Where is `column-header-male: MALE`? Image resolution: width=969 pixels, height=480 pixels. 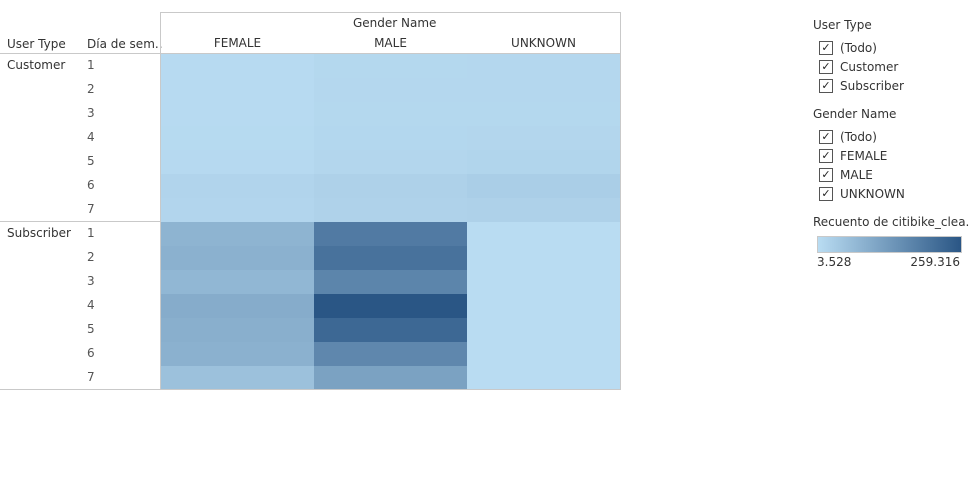
column-header-male: MALE is located at coordinates (390, 43).